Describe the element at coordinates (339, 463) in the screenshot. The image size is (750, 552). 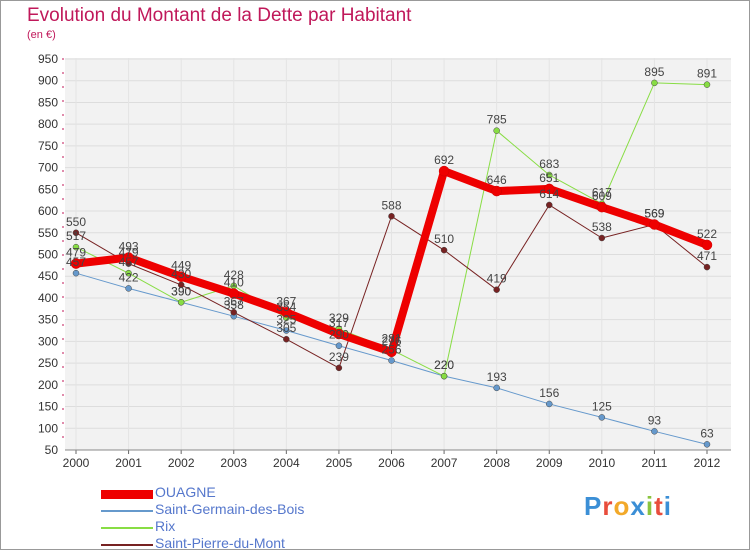
I see `x-tick-label: 2005` at that location.